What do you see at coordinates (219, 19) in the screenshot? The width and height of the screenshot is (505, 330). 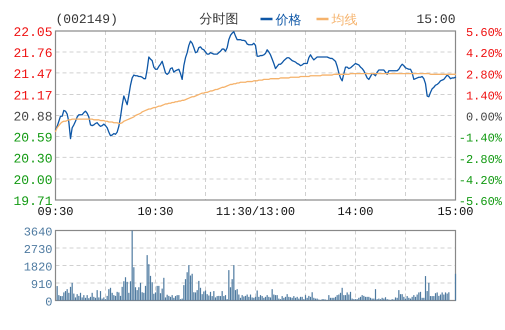 I see `chart-subtitle: 分时图` at bounding box center [219, 19].